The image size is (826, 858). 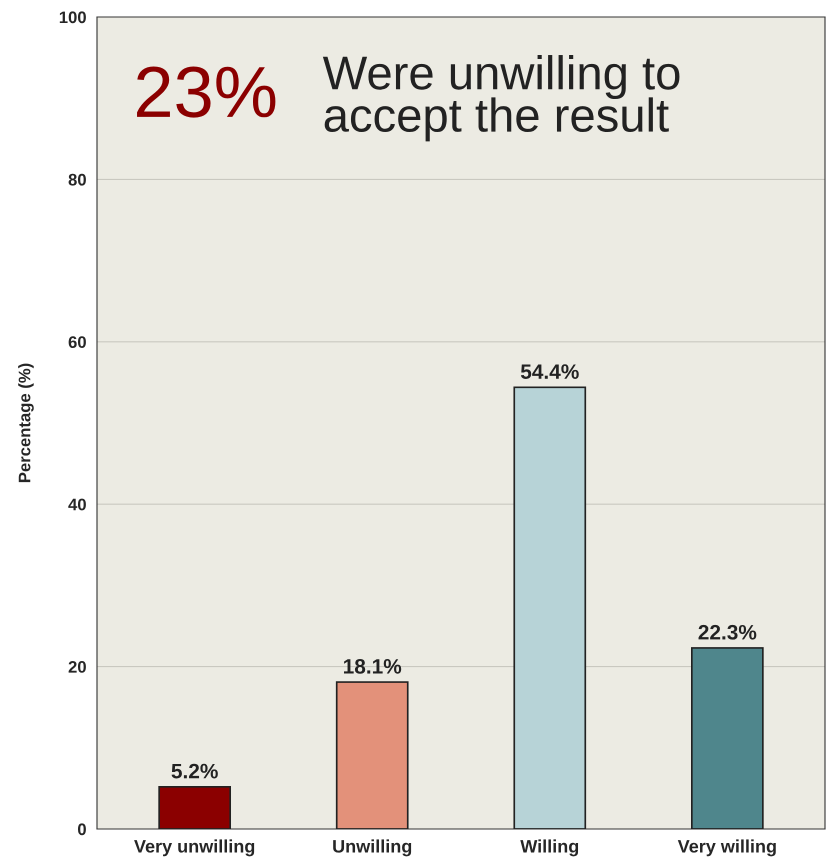 What do you see at coordinates (77, 180) in the screenshot?
I see `y-tick-label: 80` at bounding box center [77, 180].